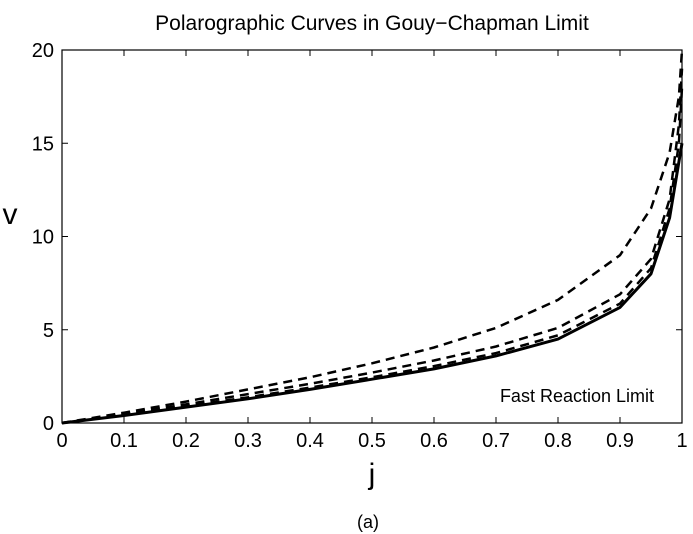 This screenshot has width=693, height=534. What do you see at coordinates (43, 144) in the screenshot?
I see `y-tick-label: 15` at bounding box center [43, 144].